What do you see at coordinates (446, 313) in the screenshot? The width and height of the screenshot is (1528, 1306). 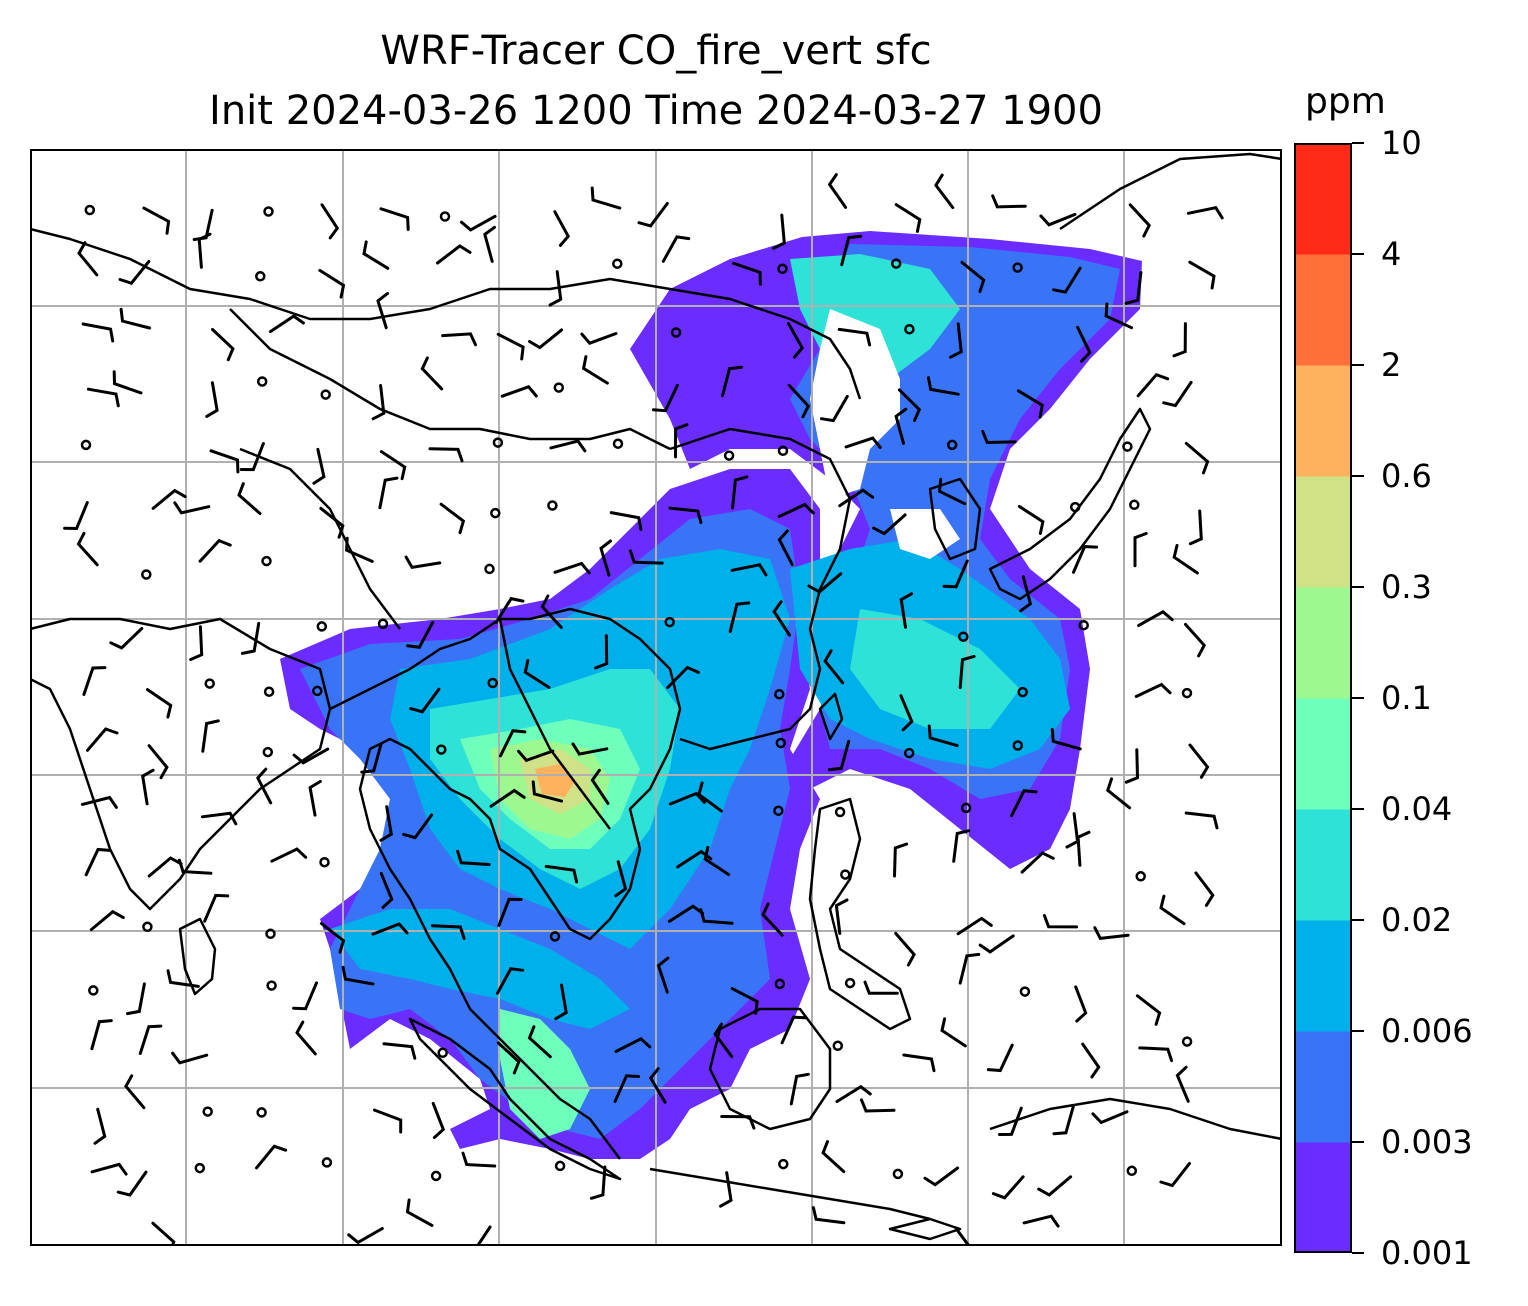 I see `coast-north` at bounding box center [446, 313].